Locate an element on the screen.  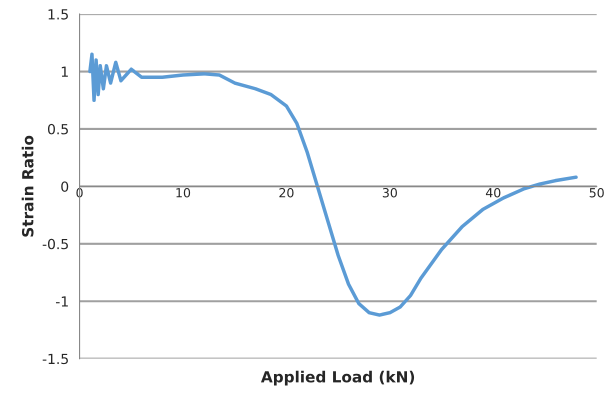
x-tick-label: 10 is located at coordinates (183, 193).